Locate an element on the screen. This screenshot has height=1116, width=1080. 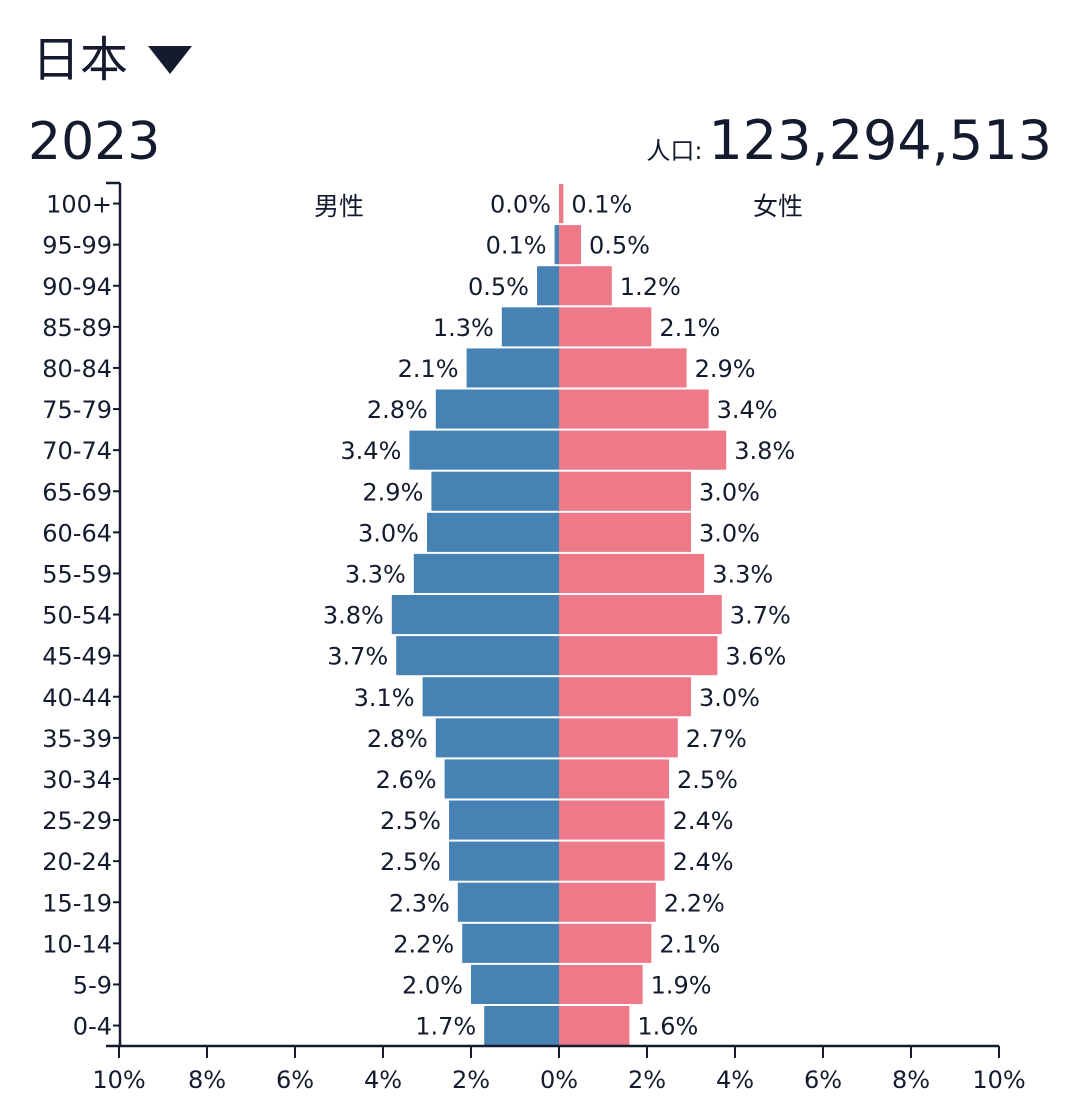
age-group-label: 10-14 is located at coordinates (77, 944).